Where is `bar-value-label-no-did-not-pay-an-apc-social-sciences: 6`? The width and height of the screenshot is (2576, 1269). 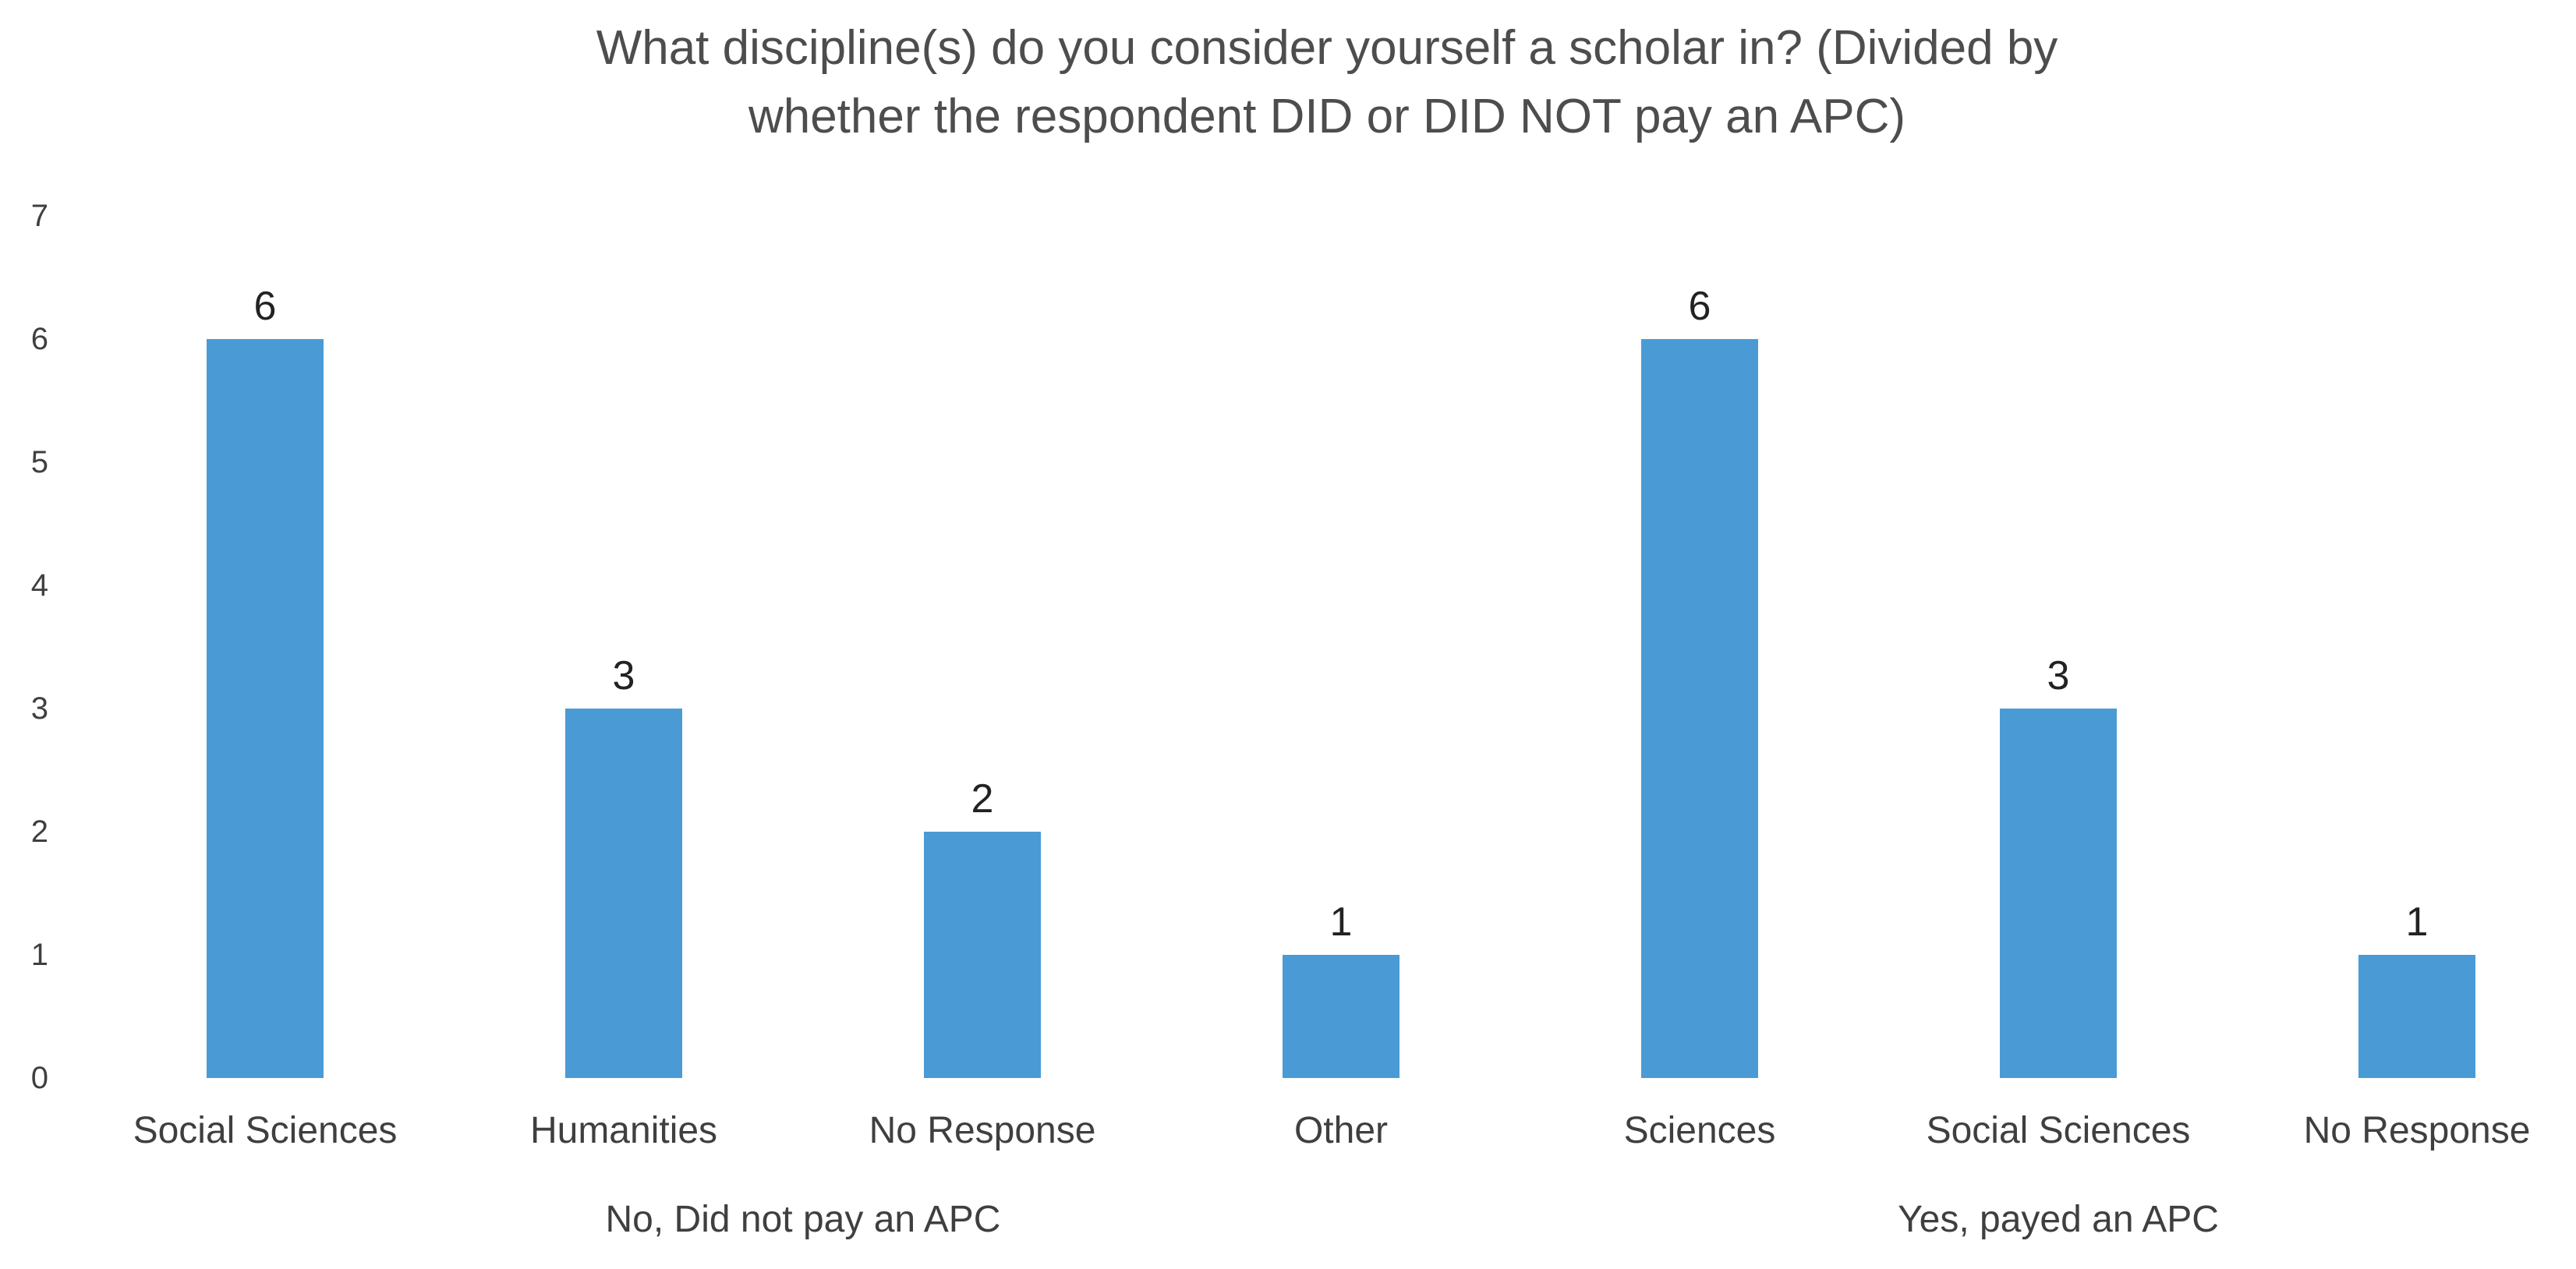 bar-value-label-no-did-not-pay-an-apc-social-sciences: 6 is located at coordinates (265, 307).